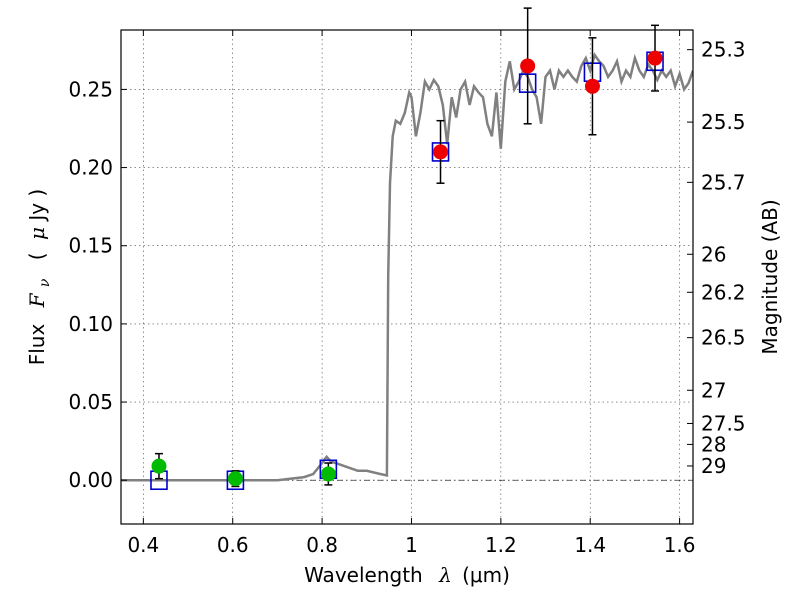 The image size is (800, 600). I want to click on y2-tick-label: 29, so click(713, 466).